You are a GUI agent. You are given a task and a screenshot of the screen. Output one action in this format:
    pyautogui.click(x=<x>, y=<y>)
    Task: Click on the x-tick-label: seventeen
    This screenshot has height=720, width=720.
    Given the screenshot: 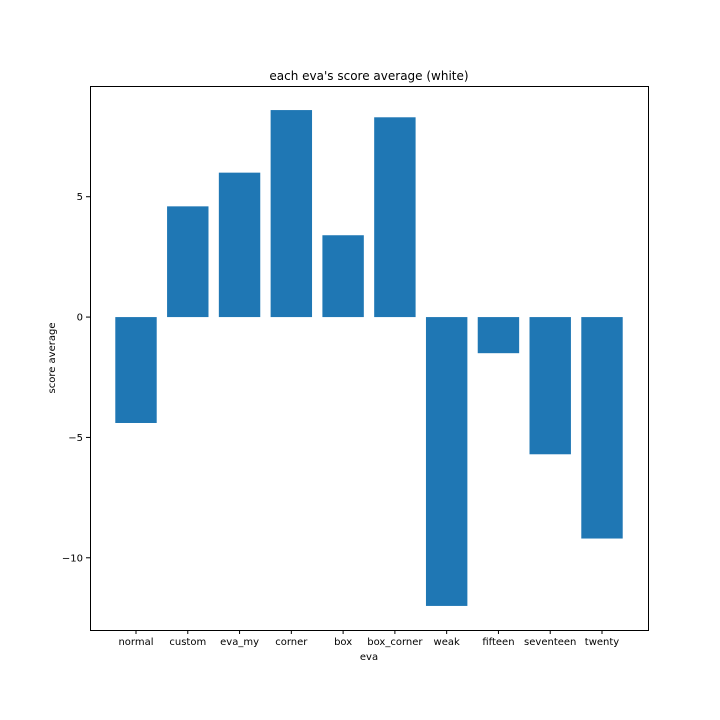 What is the action you would take?
    pyautogui.click(x=550, y=642)
    